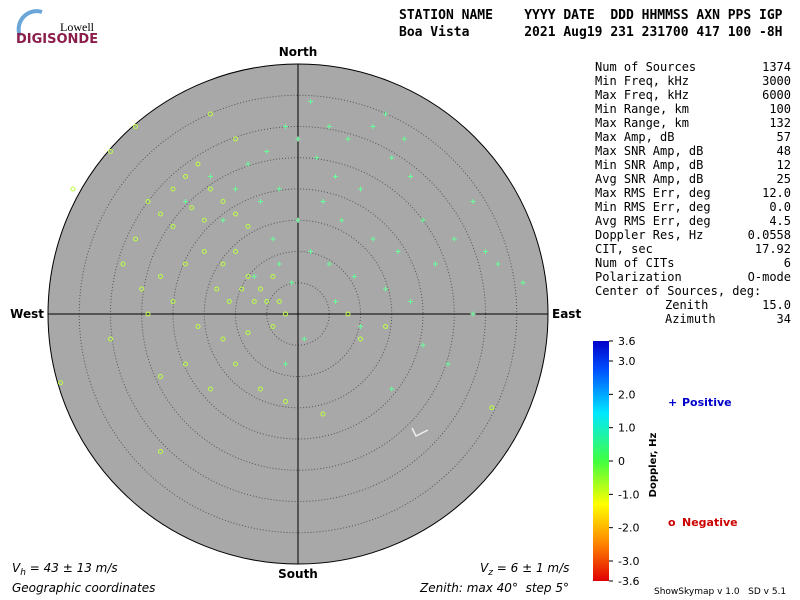 This screenshot has width=800, height=600. I want to click on legend-marker: +, so click(672, 402).